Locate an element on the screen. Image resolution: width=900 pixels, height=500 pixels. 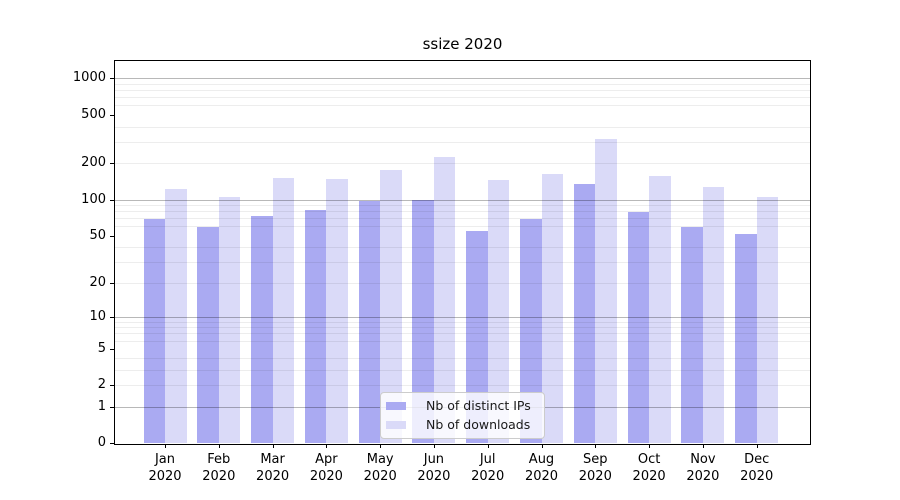
bar-downloads-dec is located at coordinates (767, 320).